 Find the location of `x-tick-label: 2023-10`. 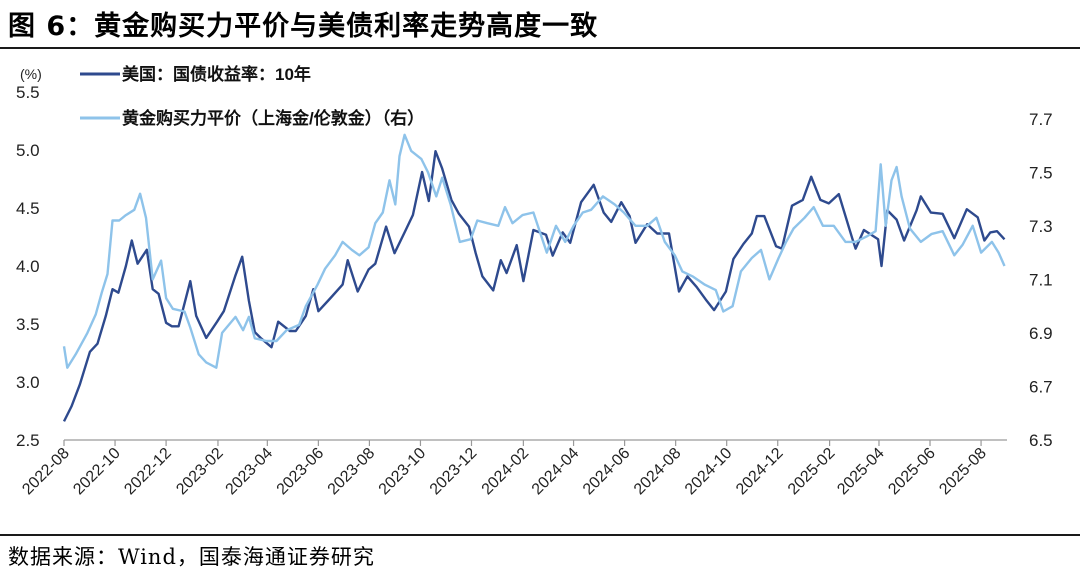

x-tick-label: 2023-10 is located at coordinates (403, 472).